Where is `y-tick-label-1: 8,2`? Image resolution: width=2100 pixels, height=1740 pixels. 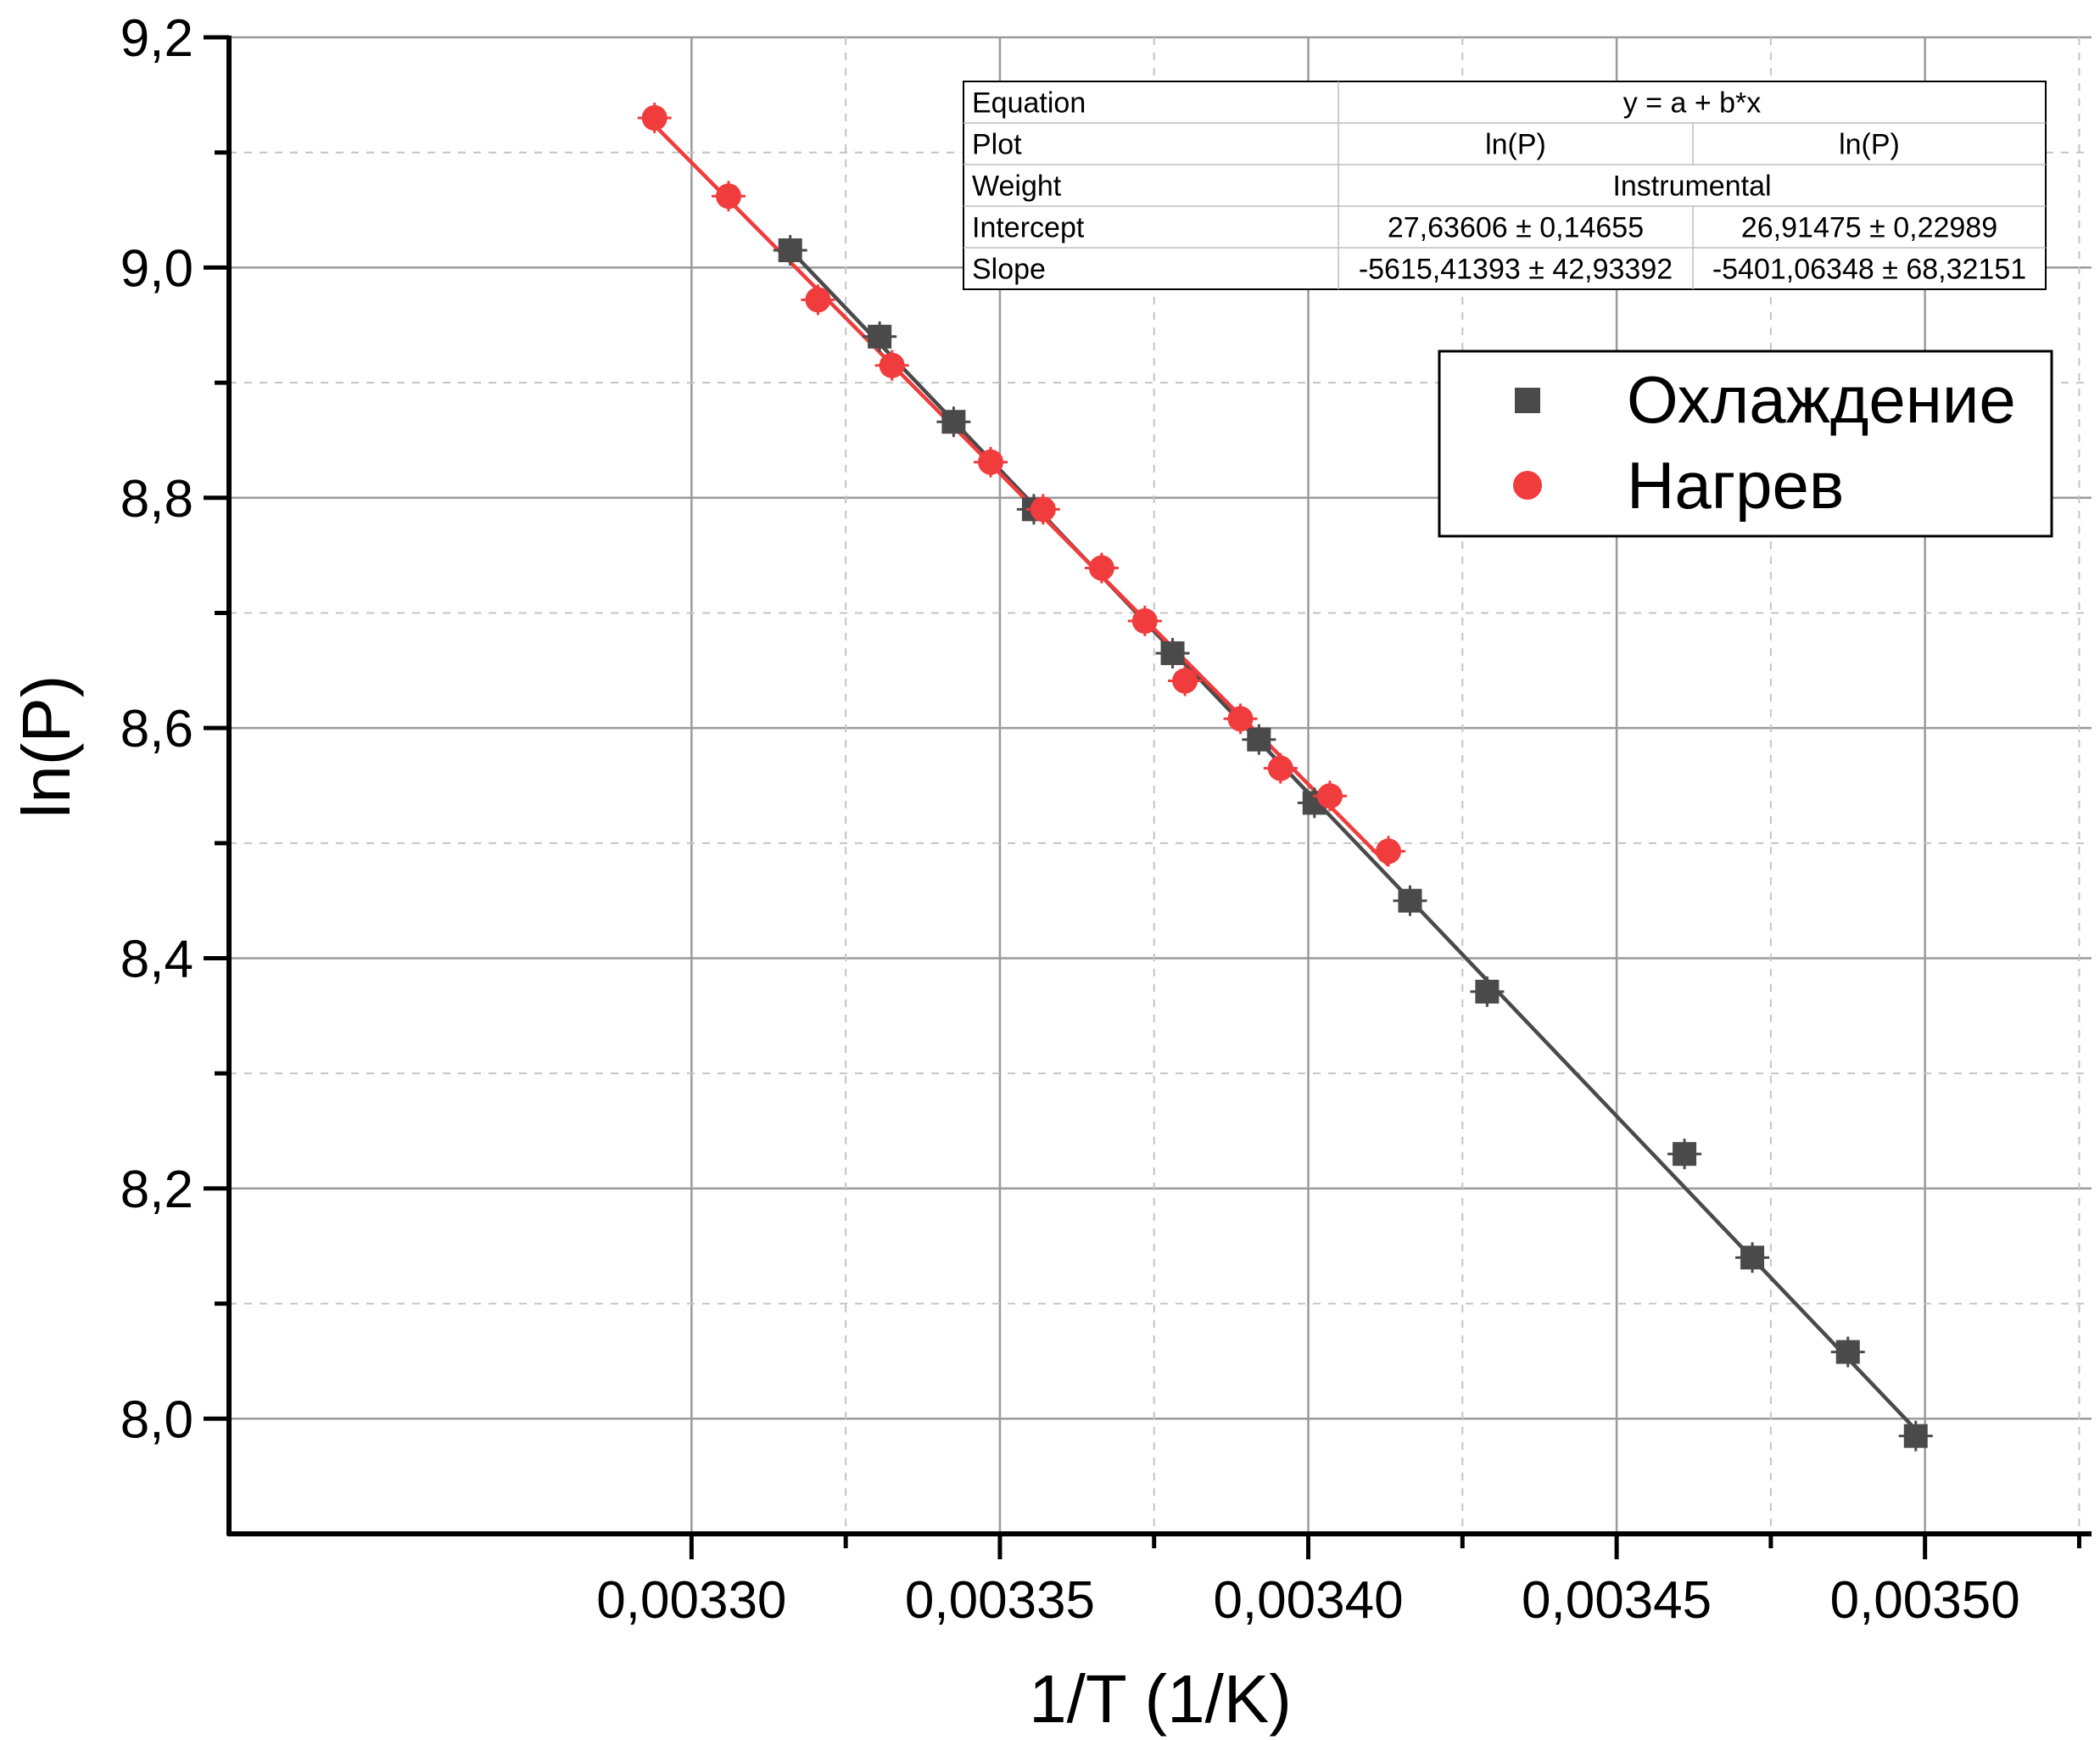 y-tick-label-1: 8,2 is located at coordinates (156, 1190).